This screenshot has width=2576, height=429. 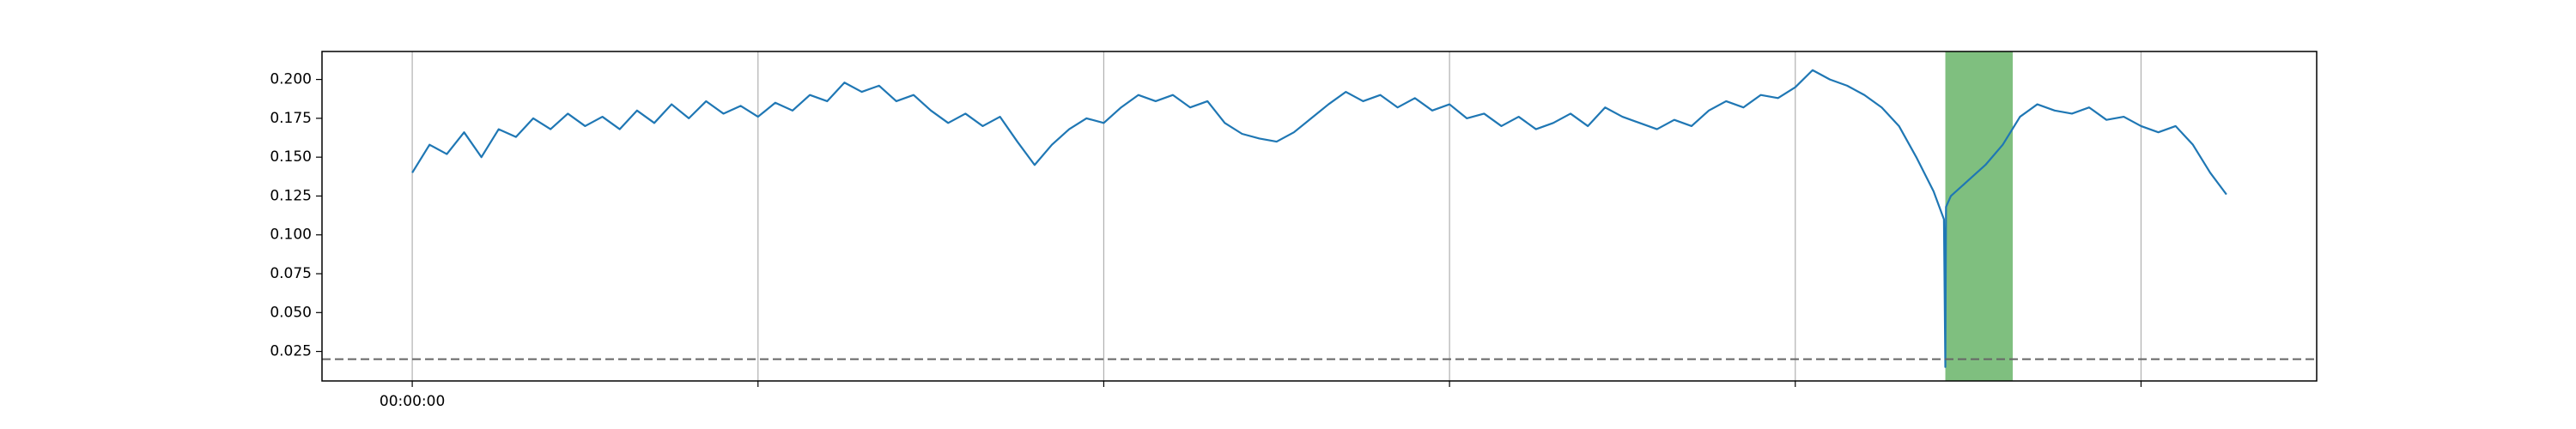 I want to click on y-tick-label: 0.075, so click(x=291, y=273).